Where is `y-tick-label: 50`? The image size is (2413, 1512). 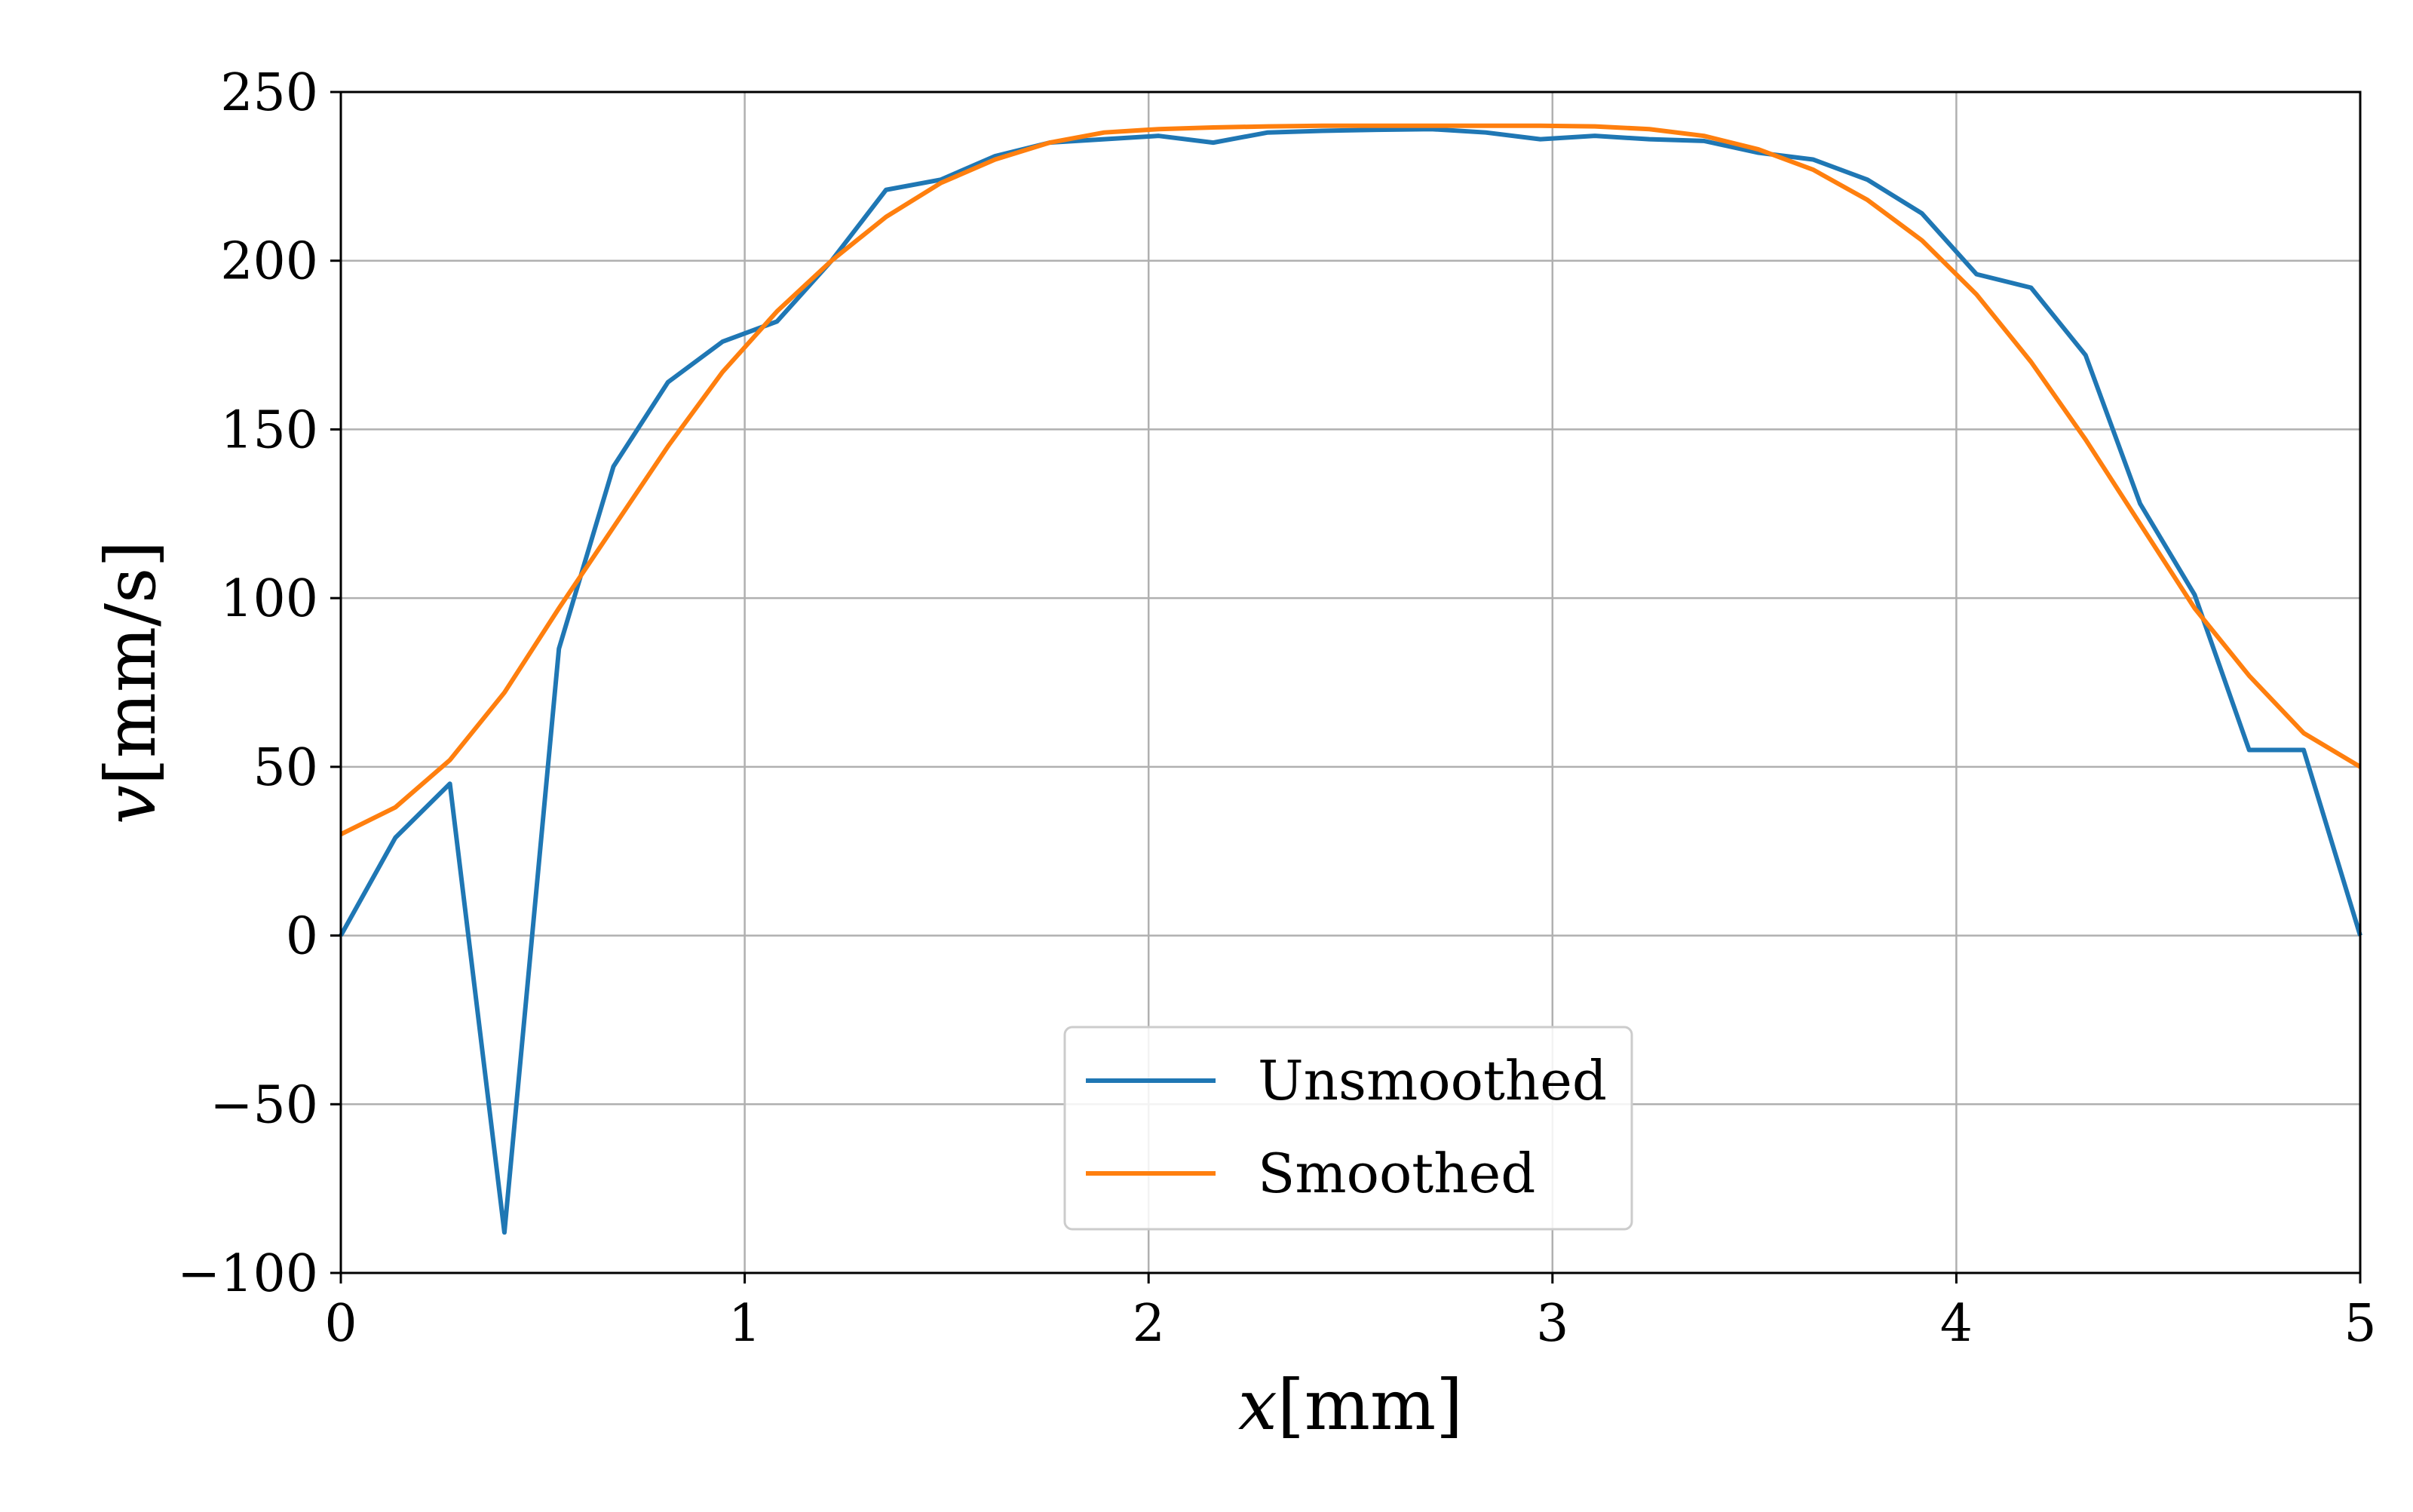
y-tick-label: 50 is located at coordinates (285, 768).